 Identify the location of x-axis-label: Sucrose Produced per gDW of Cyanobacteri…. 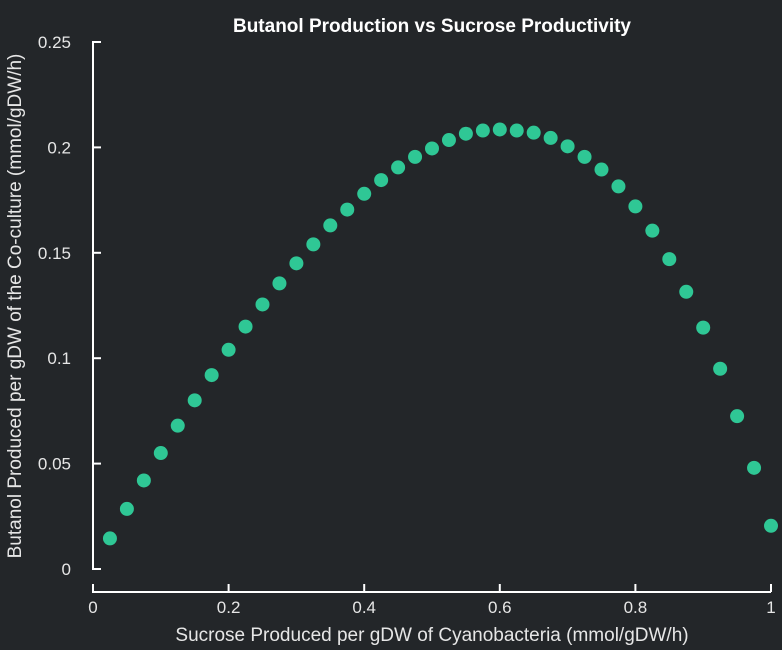
(431, 635).